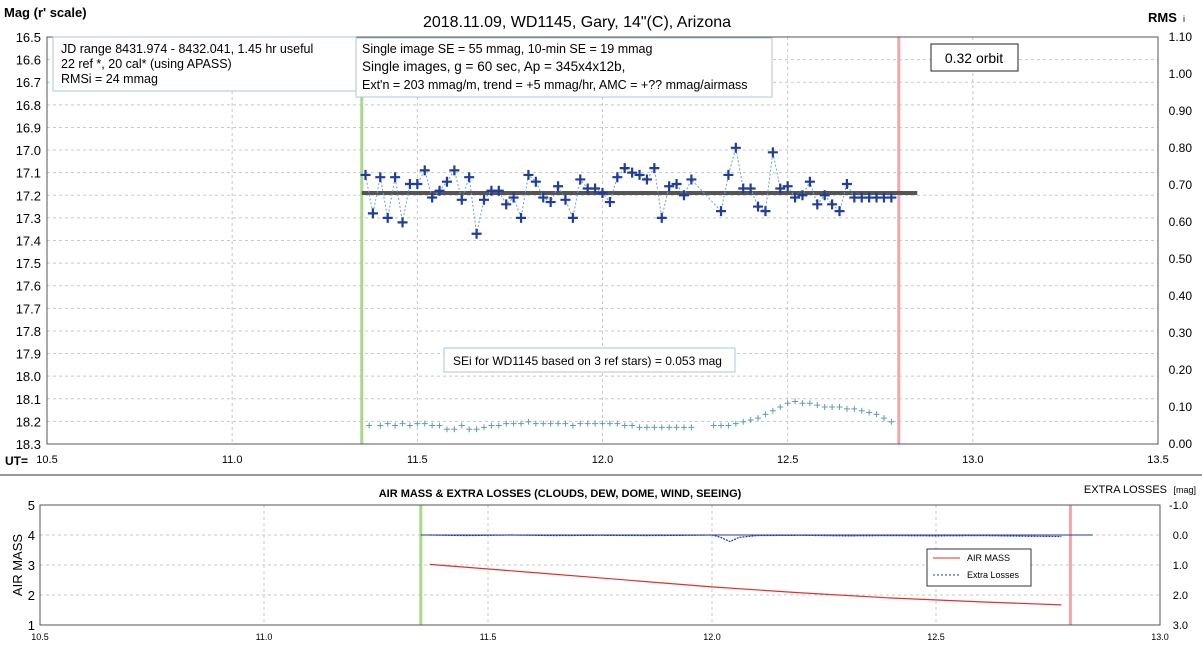 The image size is (1202, 649). What do you see at coordinates (31, 505) in the screenshot?
I see `bottom-y-tick-label: 5` at bounding box center [31, 505].